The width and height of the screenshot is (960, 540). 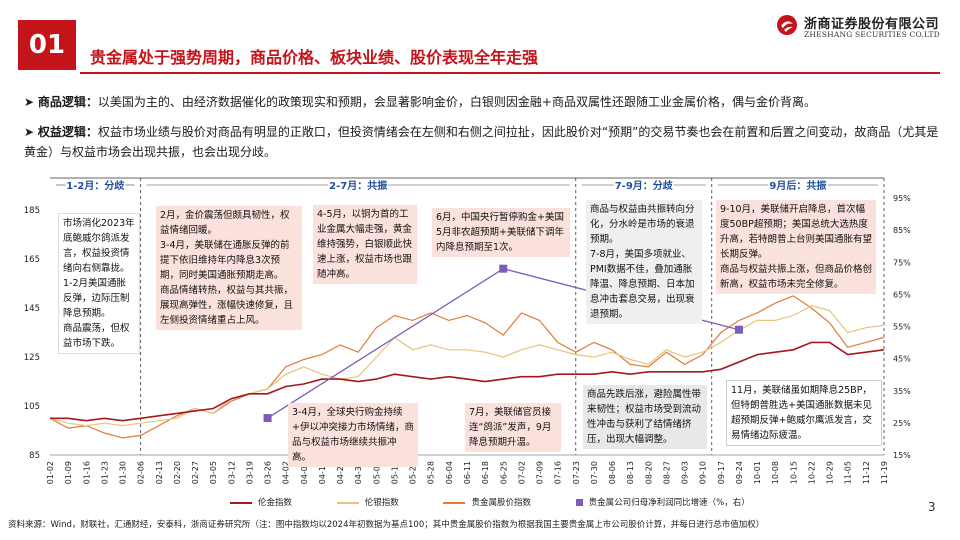 I want to click on x-tick-label: 08-06, so click(x=612, y=472).